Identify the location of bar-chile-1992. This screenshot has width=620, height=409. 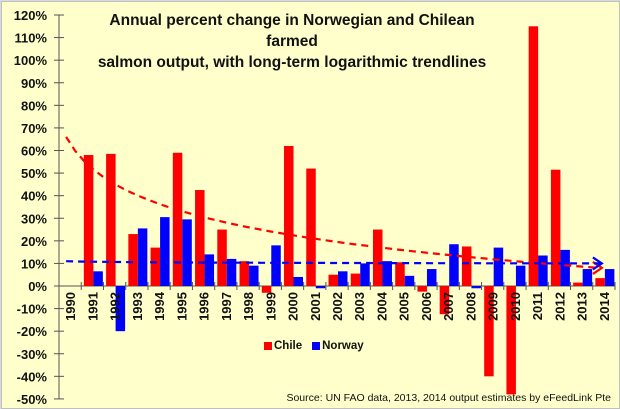
(111, 219).